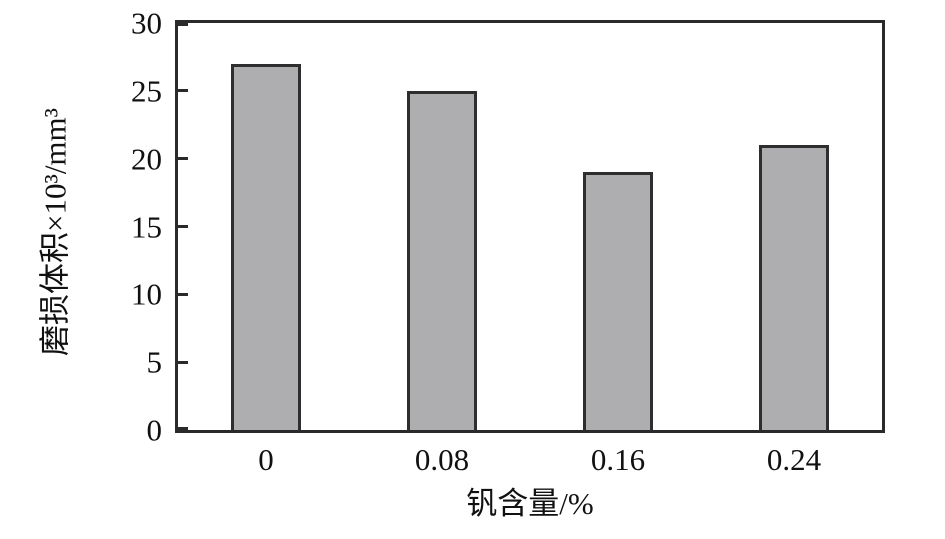  What do you see at coordinates (794, 287) in the screenshot?
I see `bar-0.24` at bounding box center [794, 287].